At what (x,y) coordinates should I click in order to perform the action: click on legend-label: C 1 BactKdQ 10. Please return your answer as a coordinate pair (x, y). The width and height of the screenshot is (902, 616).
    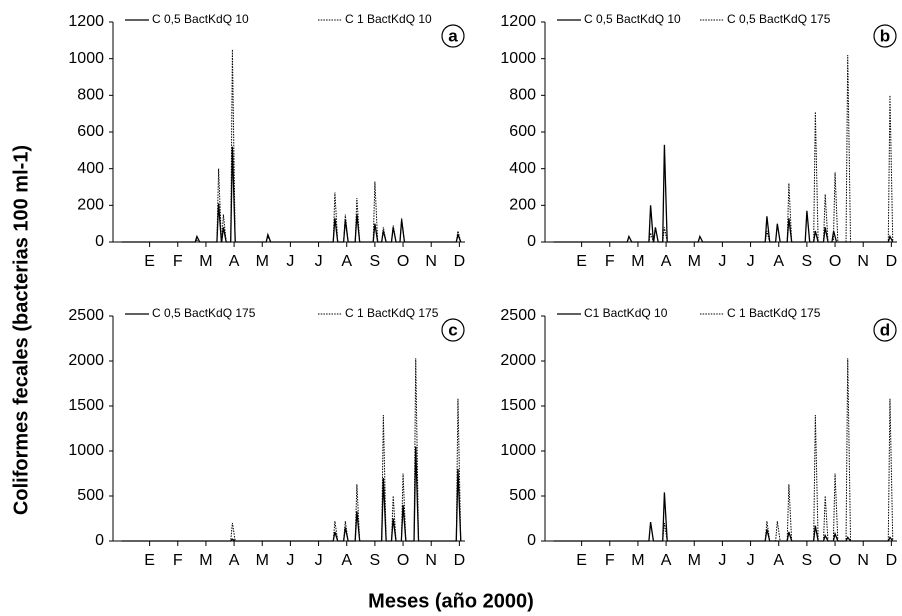
    Looking at the image, I should click on (388, 19).